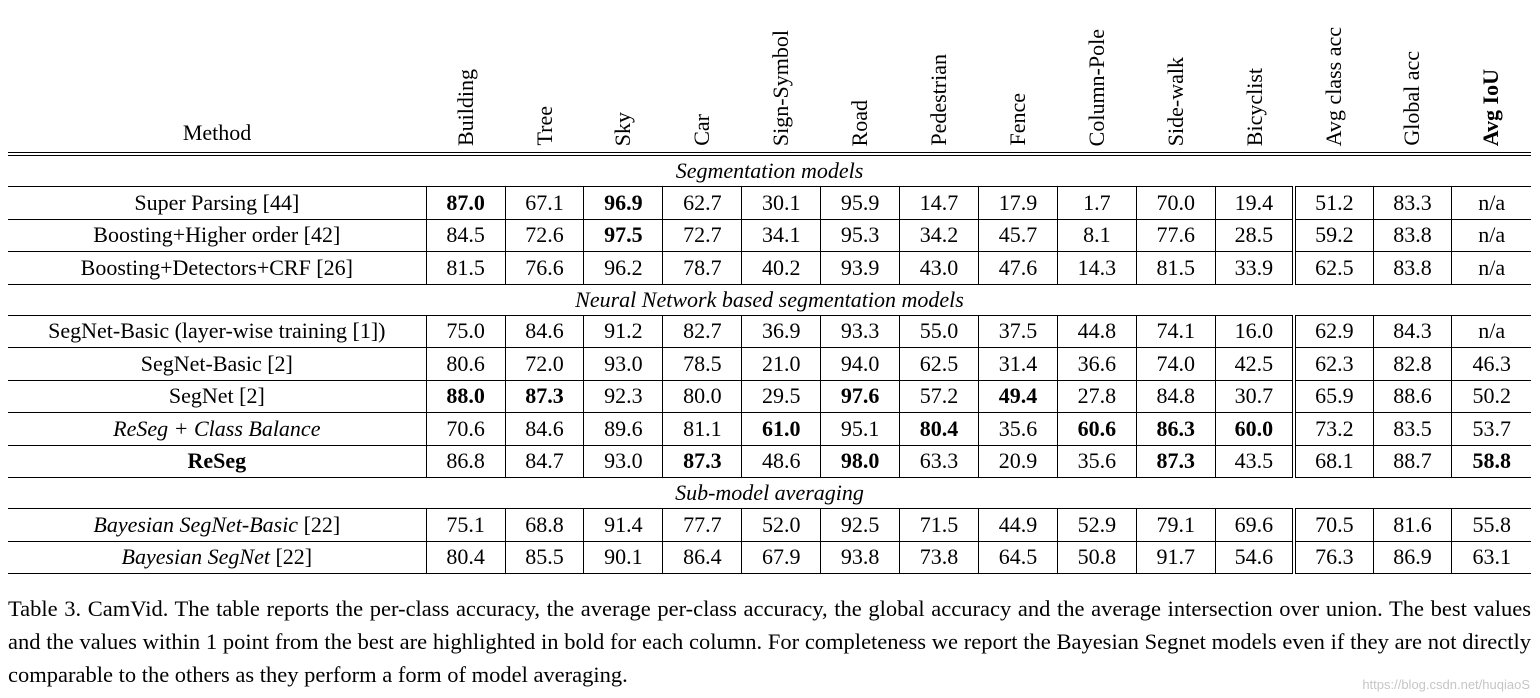 The width and height of the screenshot is (1540, 698). Describe the element at coordinates (1333, 429) in the screenshot. I see `value-cell: 73.2` at that location.